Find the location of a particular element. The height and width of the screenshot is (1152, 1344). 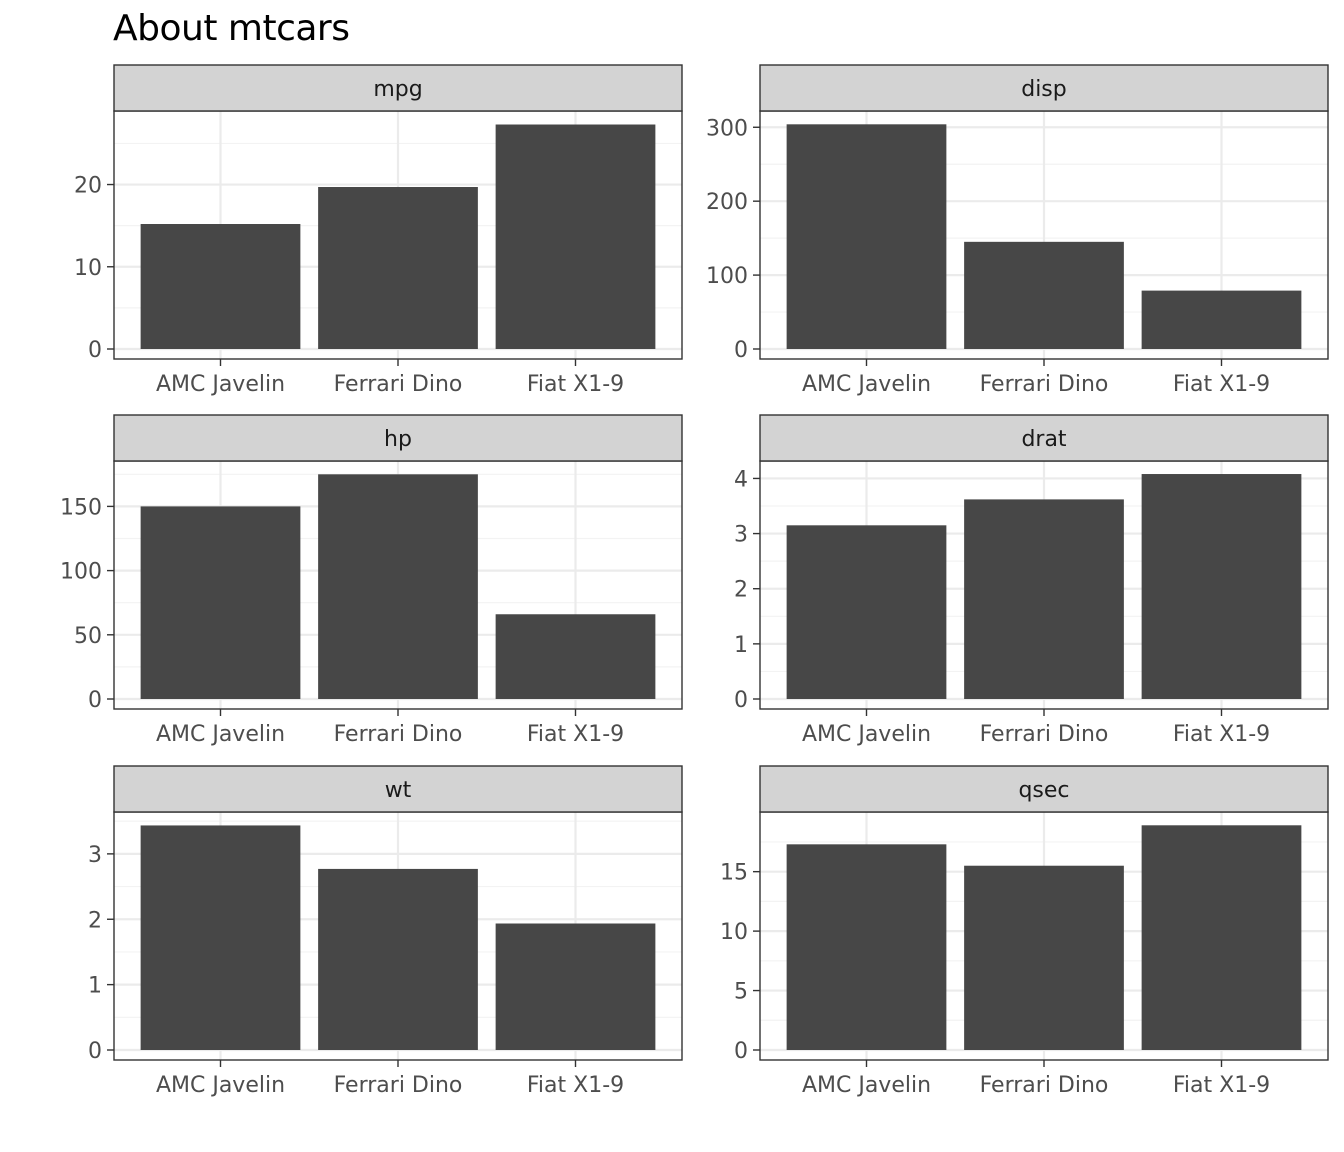

y-tick-label: 200 is located at coordinates (727, 202).